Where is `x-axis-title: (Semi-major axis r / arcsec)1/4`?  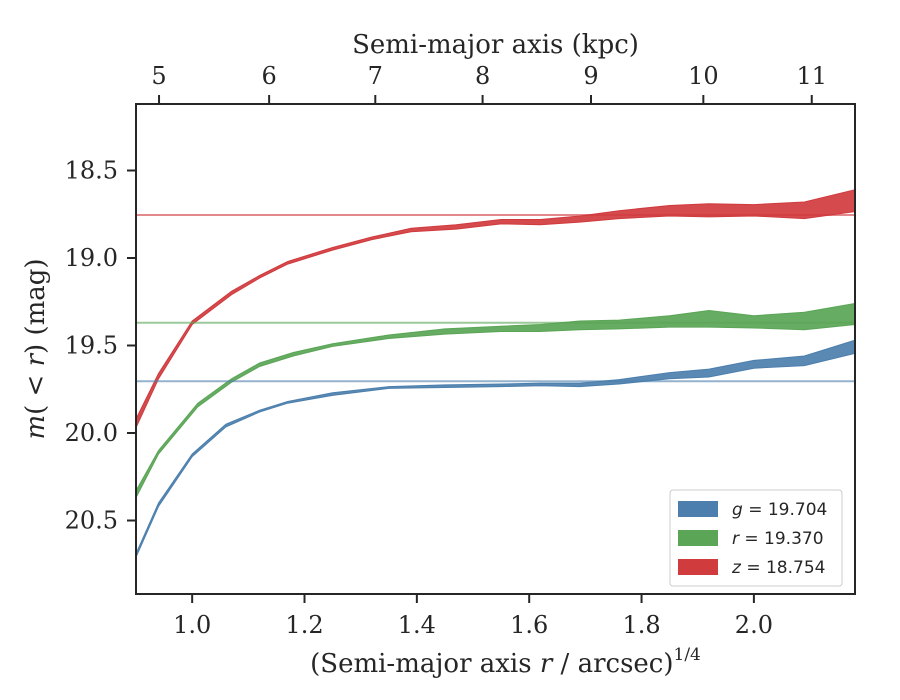 x-axis-title: (Semi-major axis r / arcsec)1/4 is located at coordinates (505, 662).